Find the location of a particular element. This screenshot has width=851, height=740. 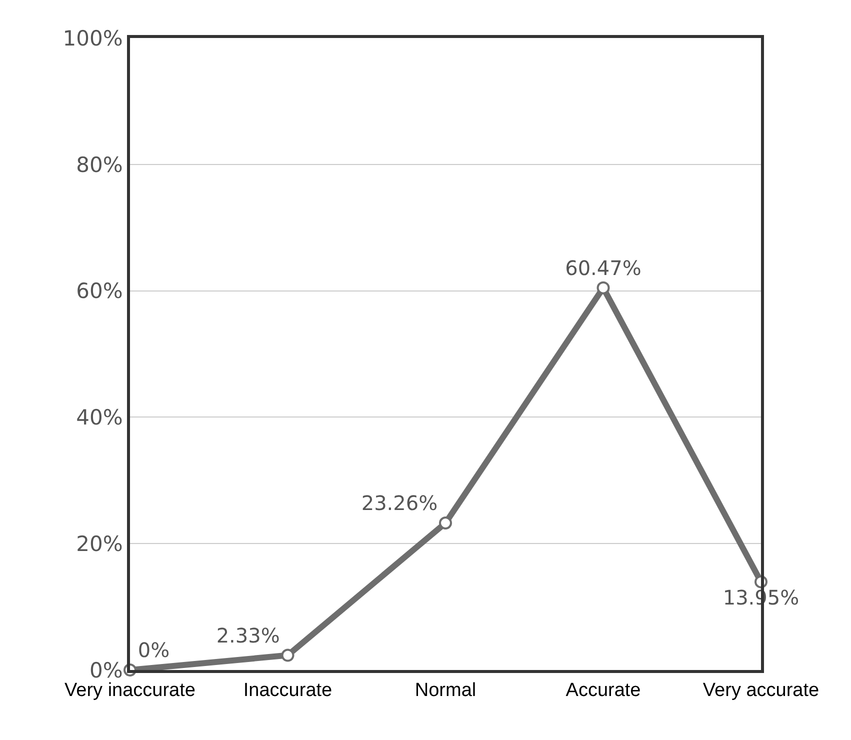

data-label: 23.26% is located at coordinates (399, 503).